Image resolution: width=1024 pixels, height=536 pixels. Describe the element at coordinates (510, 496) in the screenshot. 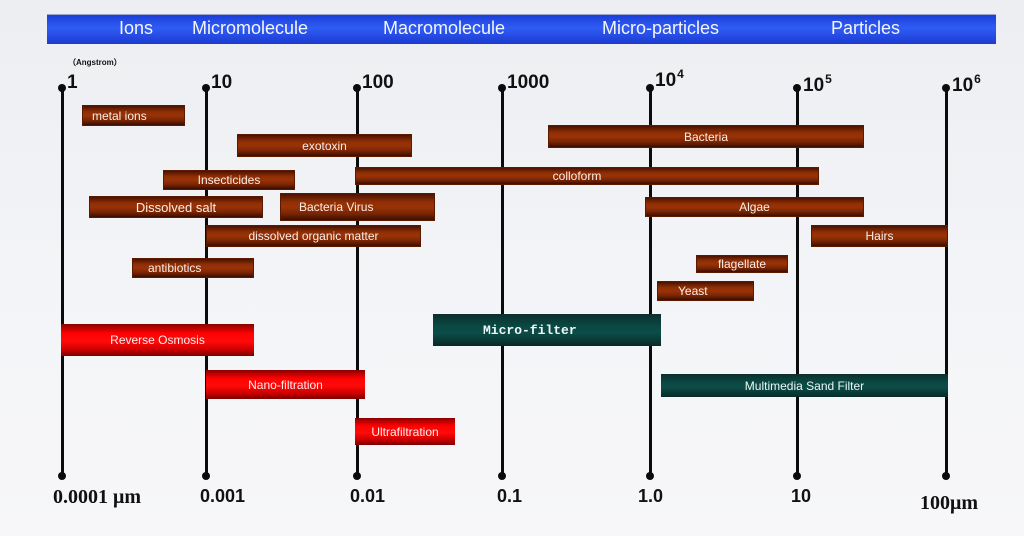

I see `micron-label-0.1: 0.1` at that location.